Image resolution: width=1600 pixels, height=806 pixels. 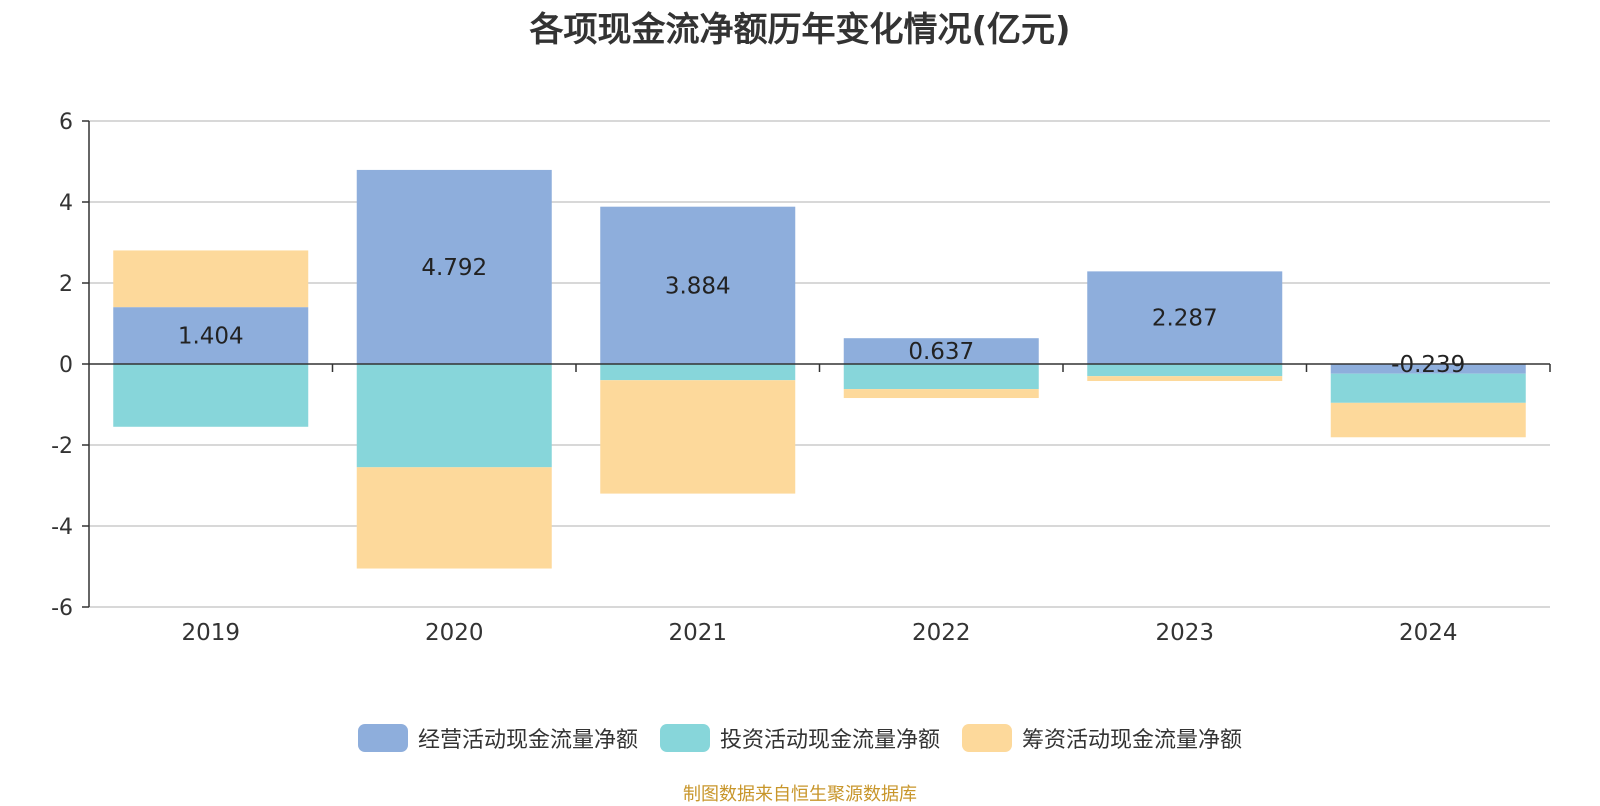 I want to click on legend-swatch-investing, so click(x=684, y=738).